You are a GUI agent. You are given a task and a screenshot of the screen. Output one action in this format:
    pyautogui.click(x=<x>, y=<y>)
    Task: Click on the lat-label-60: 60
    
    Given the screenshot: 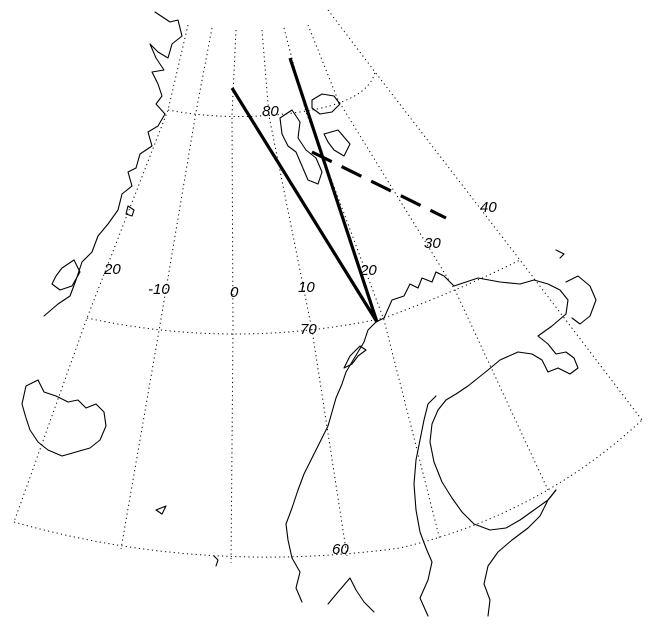 What is the action you would take?
    pyautogui.click(x=340, y=549)
    